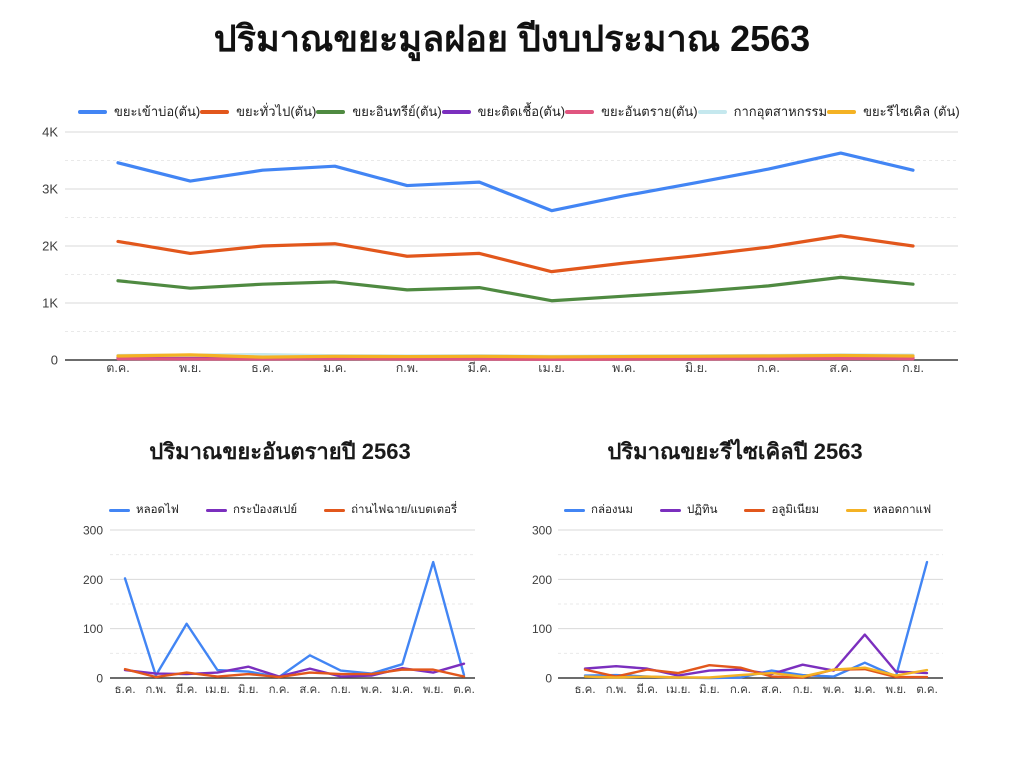 This screenshot has width=1024, height=759. I want to click on legend-item: กากอุตสาหกรรม, so click(762, 111).